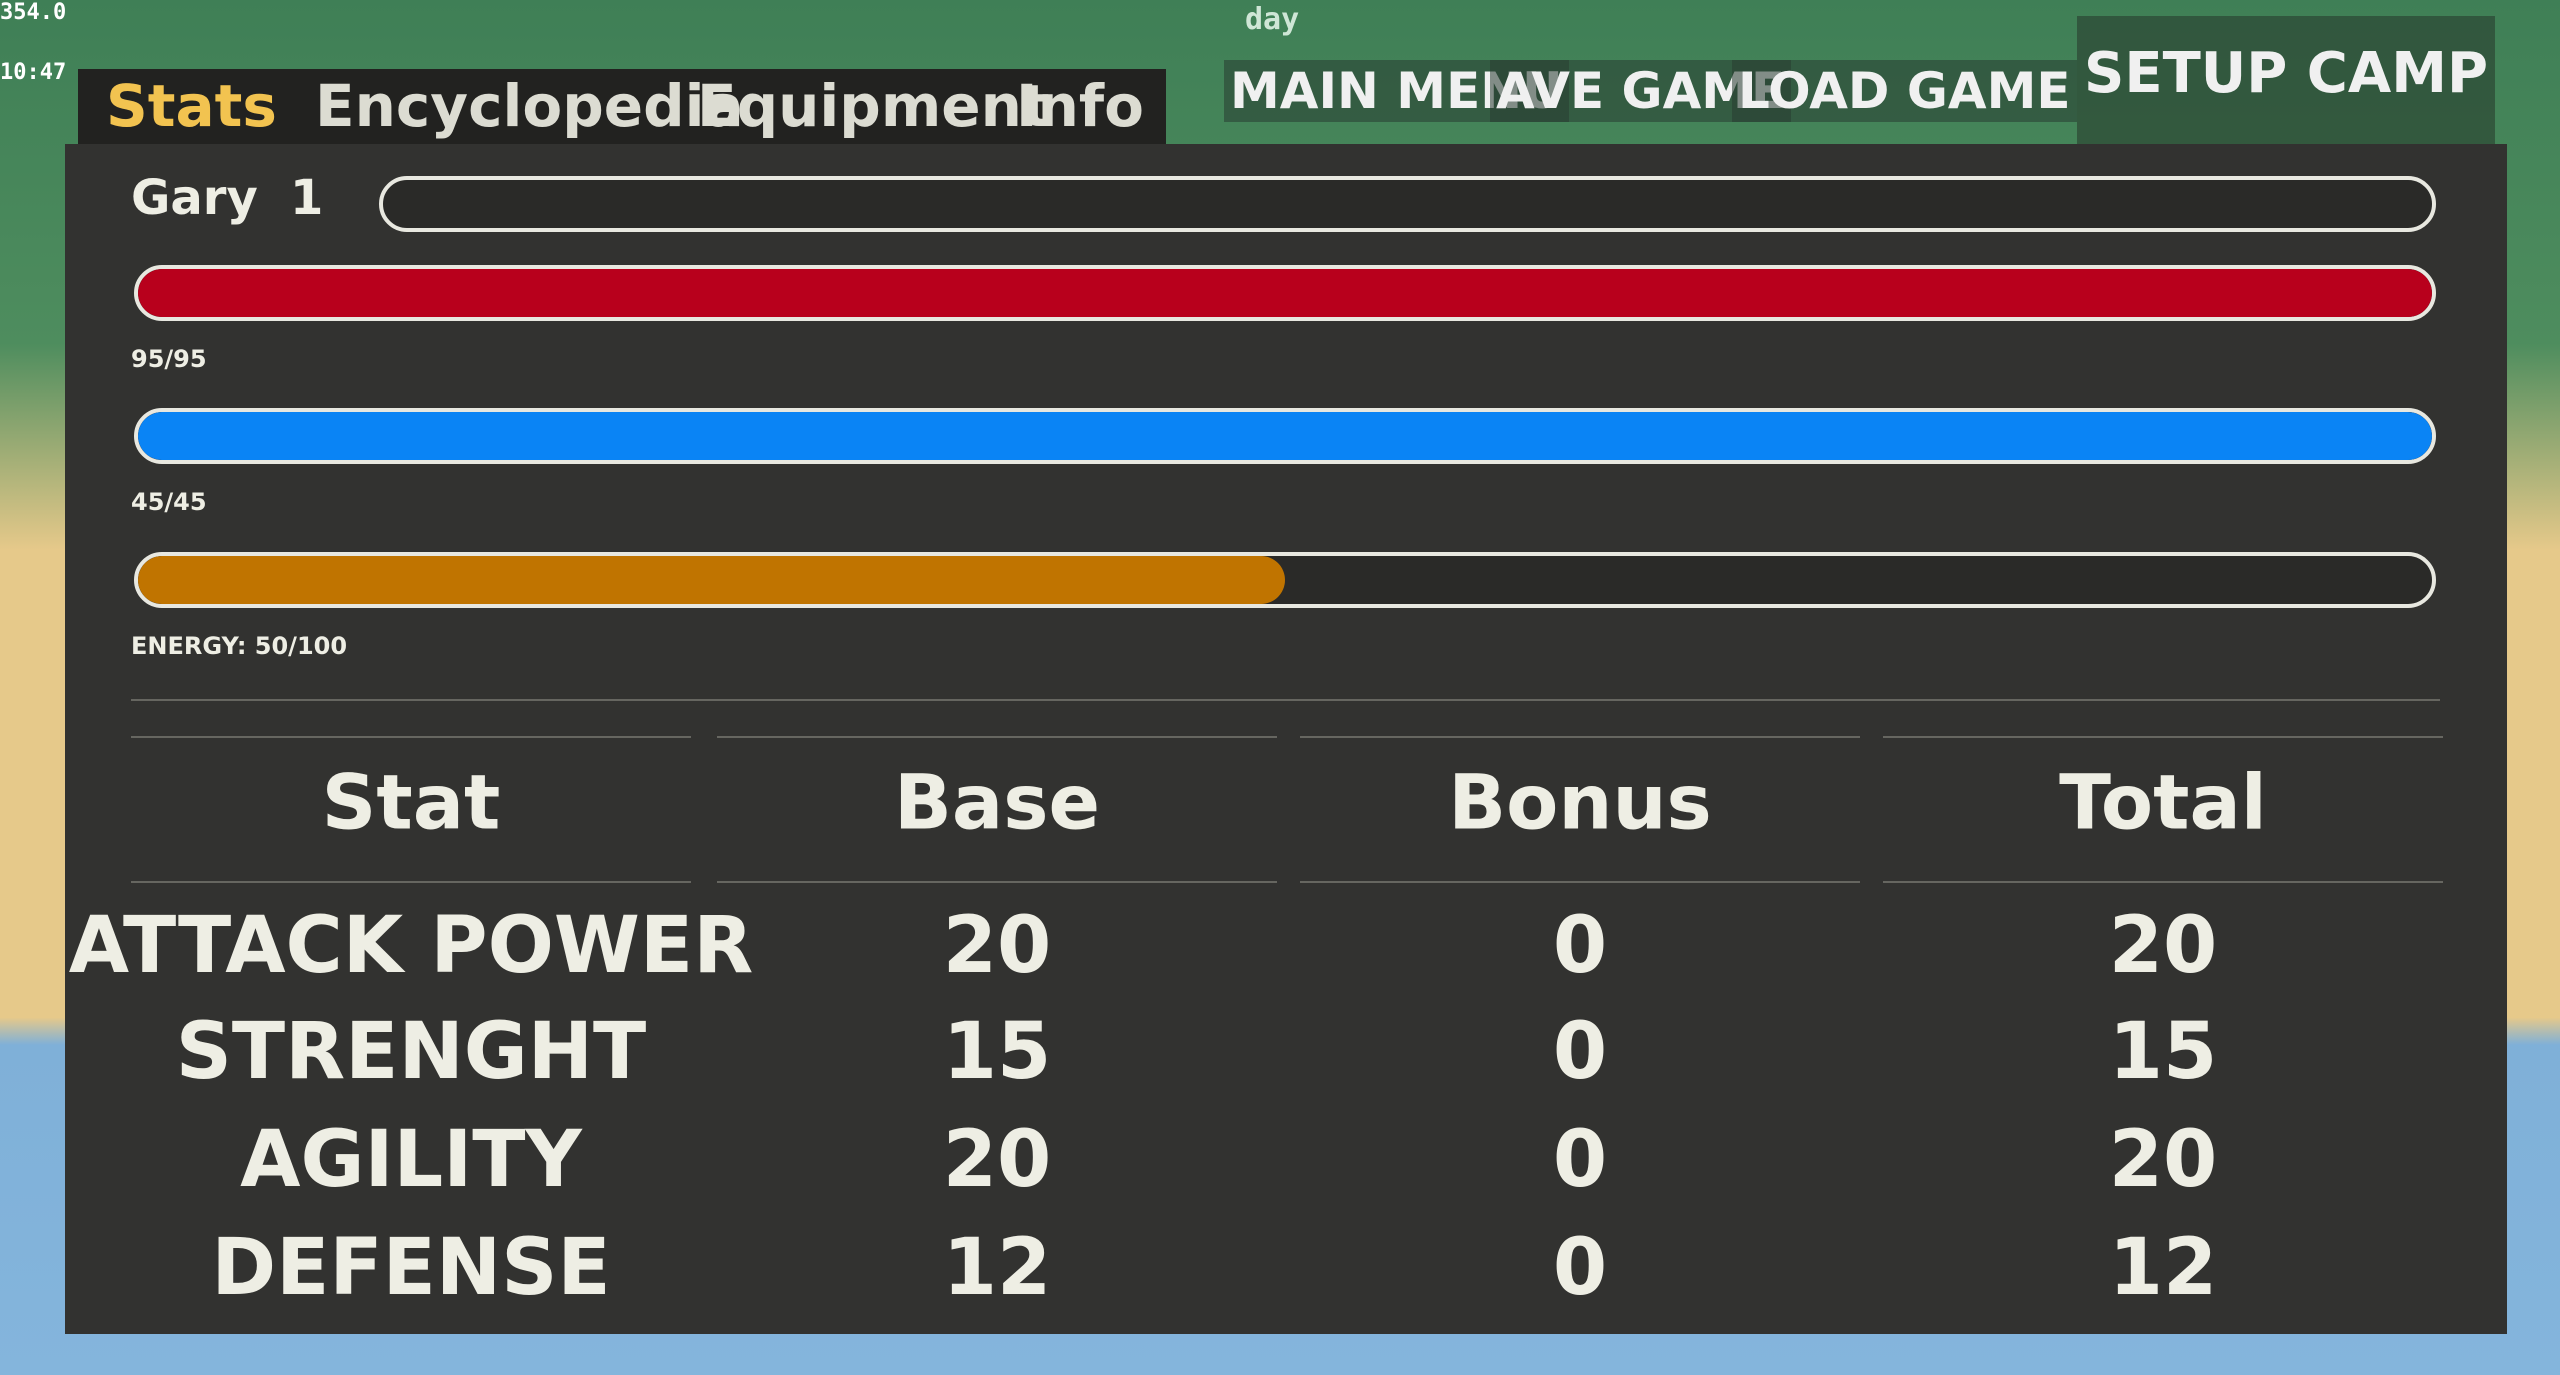  I want to click on menu-button: LOAD GAME, so click(1904, 91).